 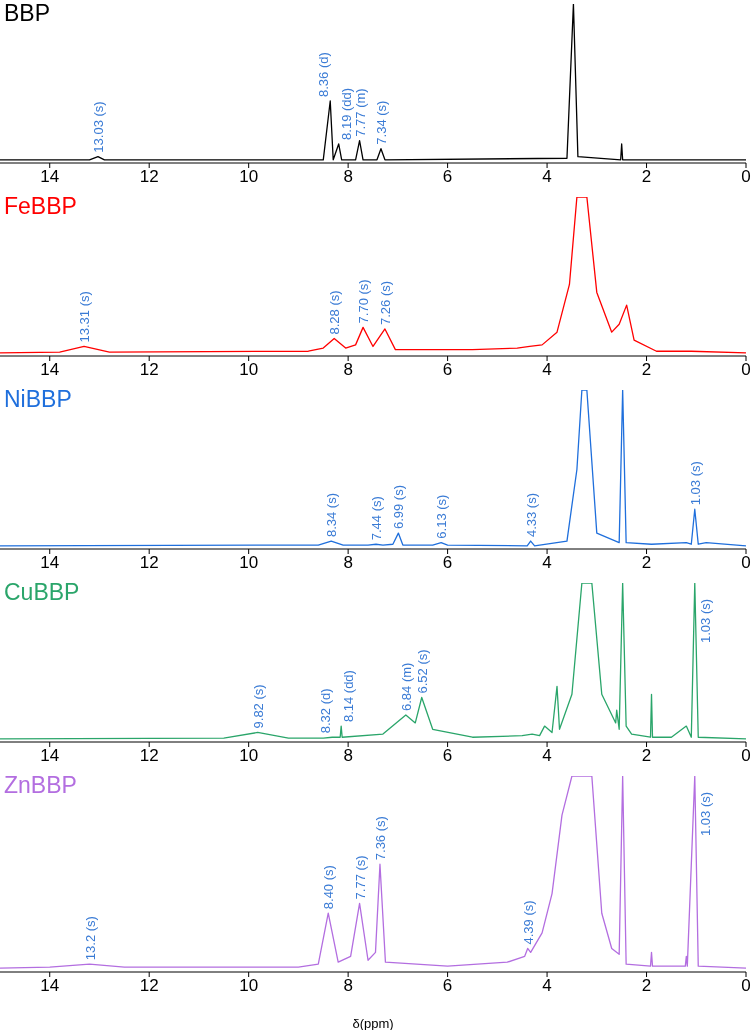 What do you see at coordinates (85, 317) in the screenshot?
I see `annotation: 13.31 (s)` at bounding box center [85, 317].